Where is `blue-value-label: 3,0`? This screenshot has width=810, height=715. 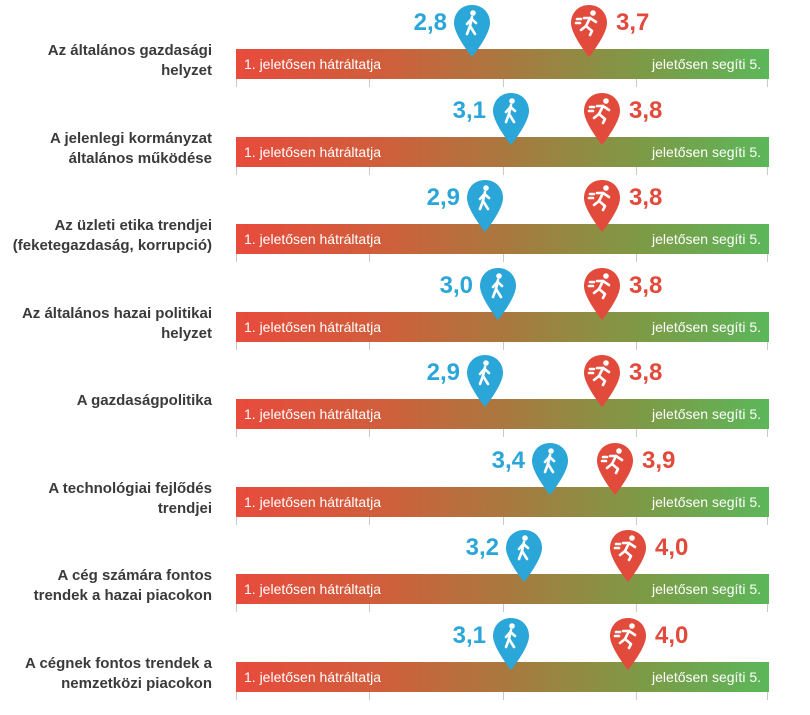 blue-value-label: 3,0 is located at coordinates (456, 285).